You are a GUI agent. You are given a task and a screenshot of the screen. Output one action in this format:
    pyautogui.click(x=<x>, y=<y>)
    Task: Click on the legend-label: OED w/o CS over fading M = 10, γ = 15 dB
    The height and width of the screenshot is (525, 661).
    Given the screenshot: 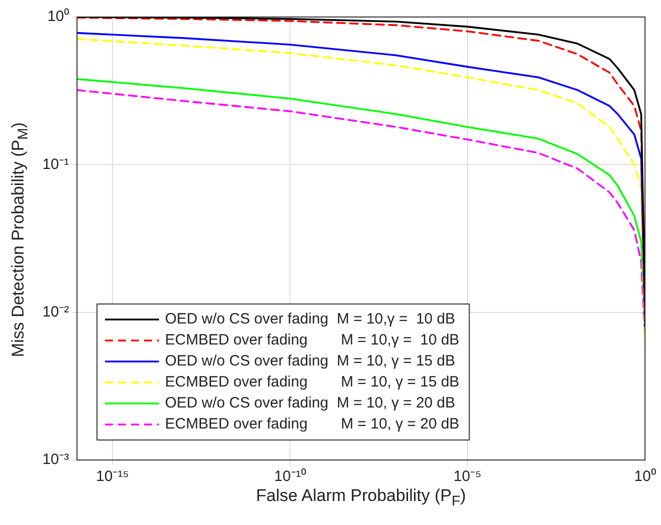 What is the action you would take?
    pyautogui.click(x=310, y=361)
    